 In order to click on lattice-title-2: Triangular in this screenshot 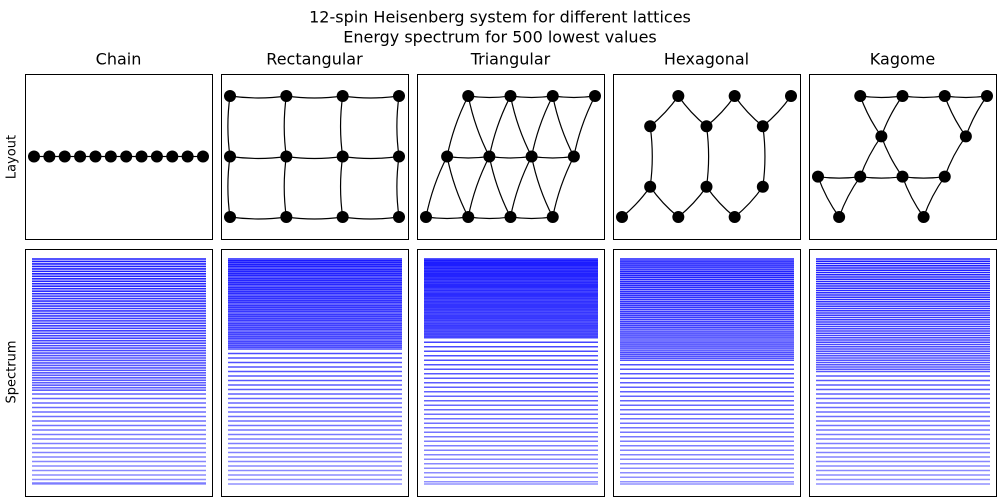, I will do `click(510, 59)`.